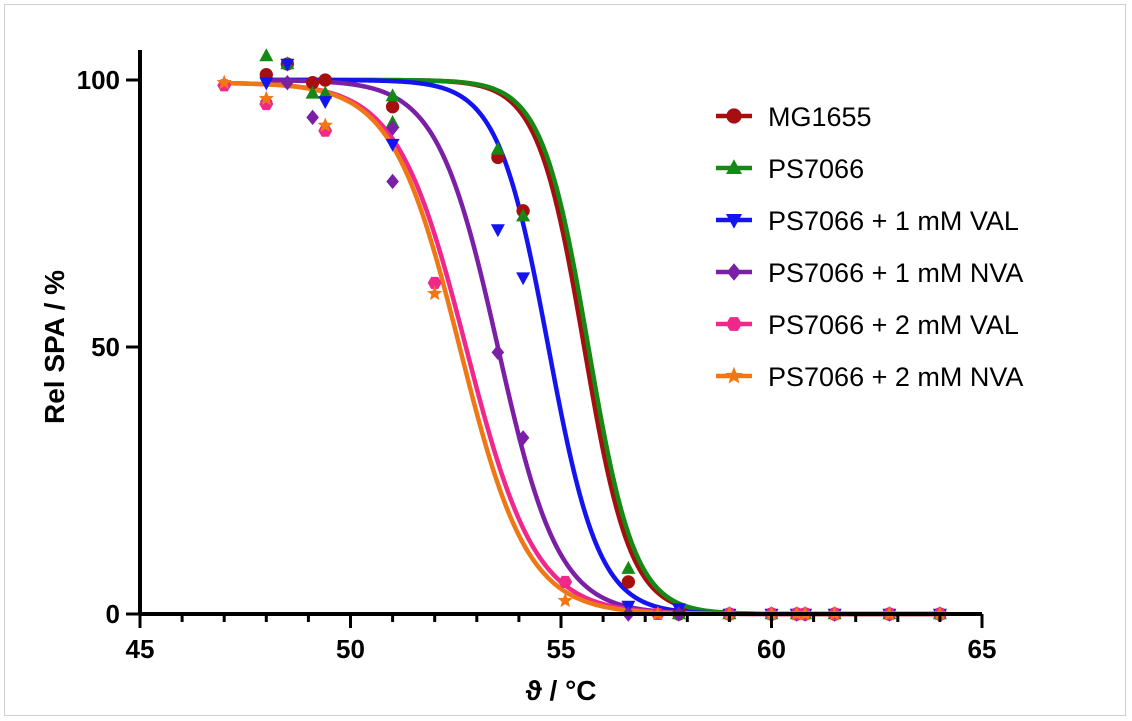  I want to click on x-axis-title: ϑ / °C, so click(560, 690).